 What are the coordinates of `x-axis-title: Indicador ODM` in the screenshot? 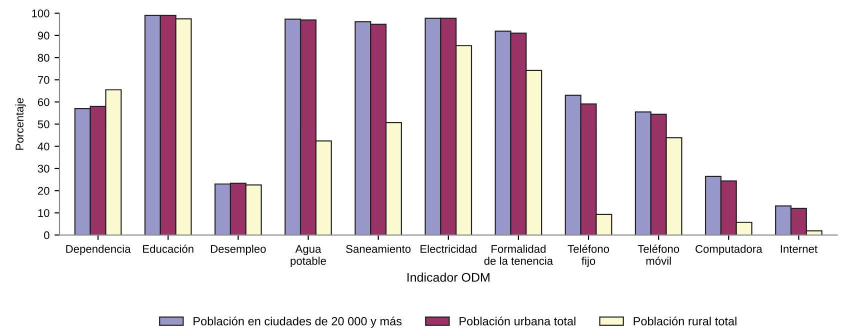 It's located at (449, 277).